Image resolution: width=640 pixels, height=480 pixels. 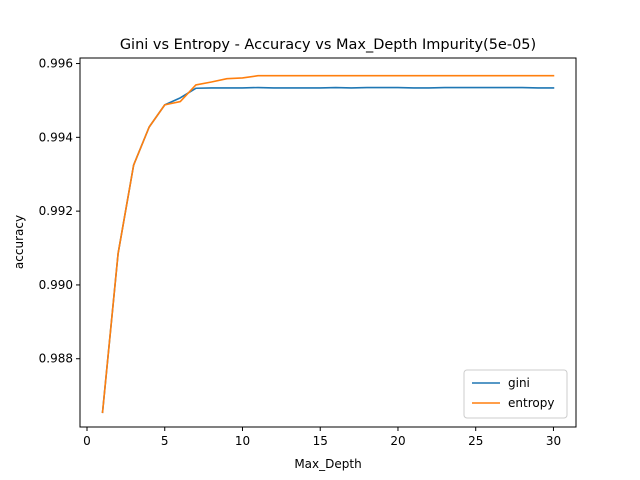 What do you see at coordinates (327, 464) in the screenshot?
I see `x-axis-label: Max_Depth` at bounding box center [327, 464].